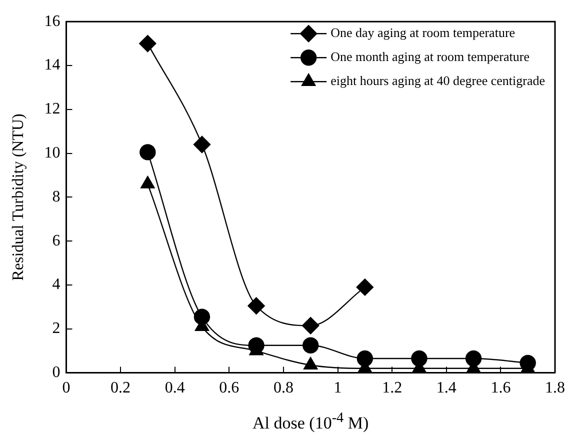 This screenshot has width=580, height=444. What do you see at coordinates (438, 80) in the screenshot?
I see `legend-label: eight hours aging at 40 degree centigrade` at bounding box center [438, 80].